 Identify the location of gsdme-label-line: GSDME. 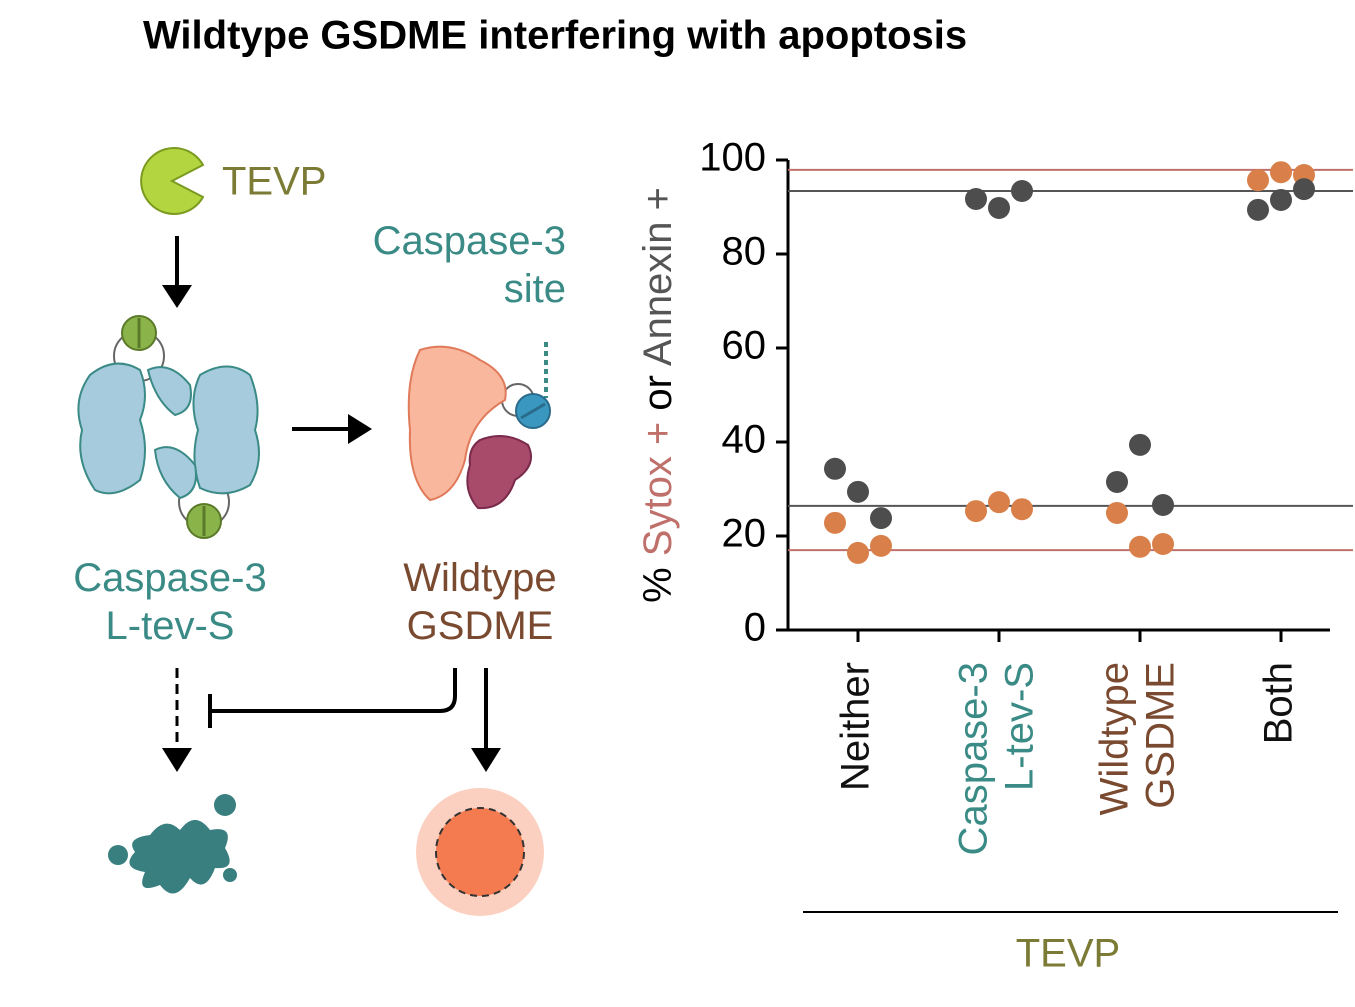
(480, 626).